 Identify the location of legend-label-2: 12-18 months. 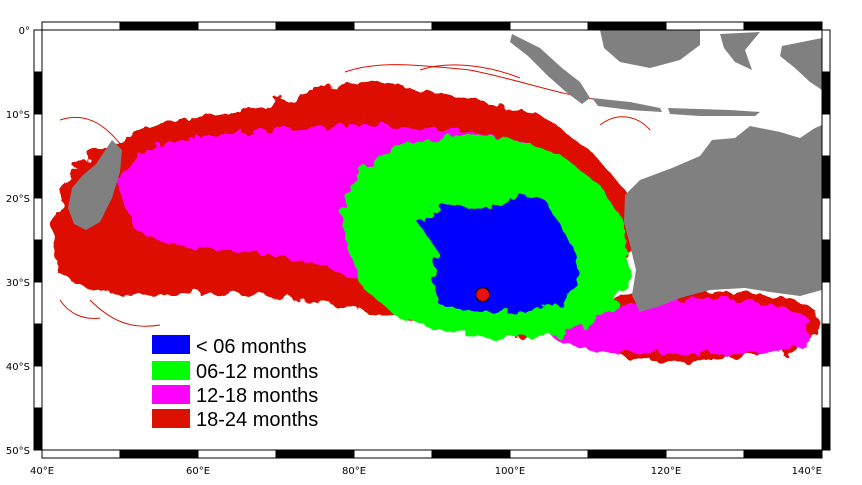
(257, 396).